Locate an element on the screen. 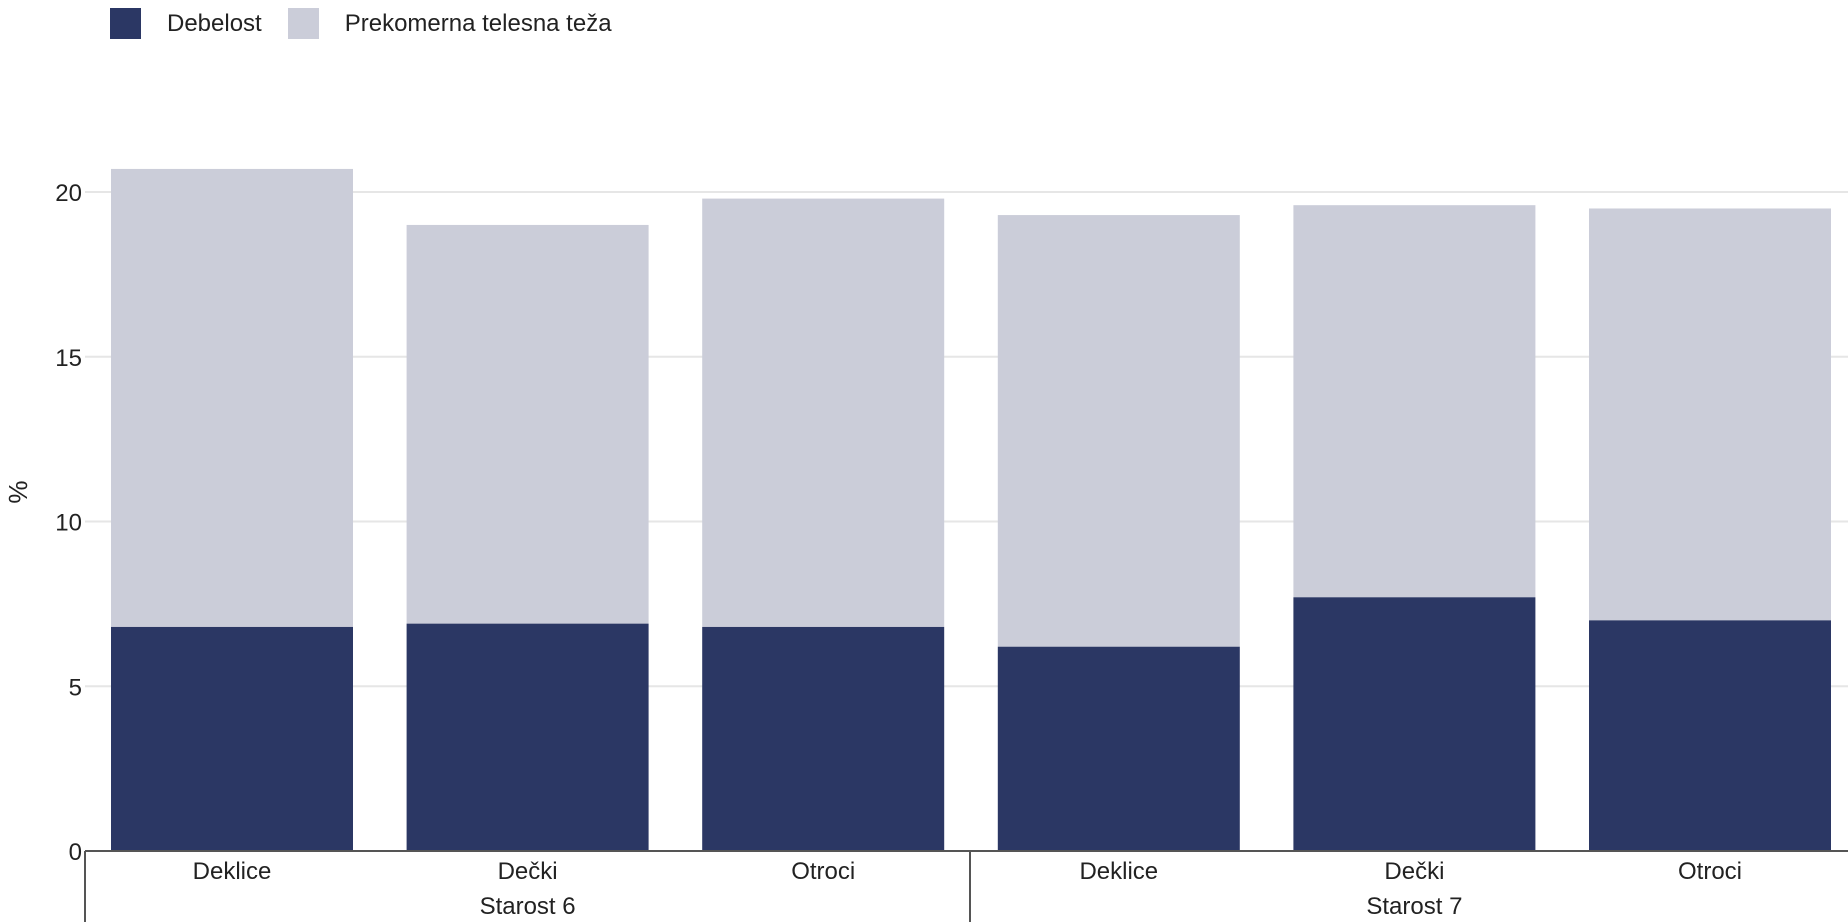 This screenshot has height=922, width=1848. y-tick-label: 0 is located at coordinates (75, 852).